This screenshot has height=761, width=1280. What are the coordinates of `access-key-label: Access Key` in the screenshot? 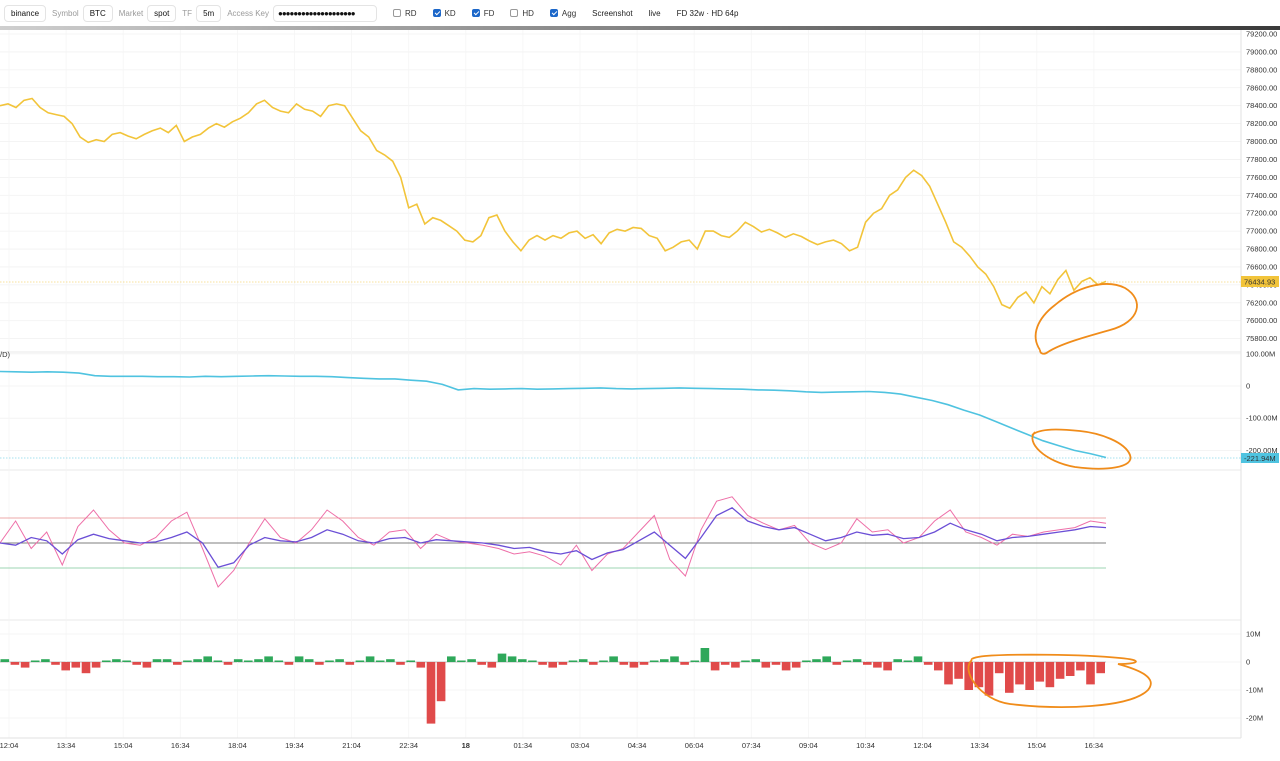 It's located at (248, 13).